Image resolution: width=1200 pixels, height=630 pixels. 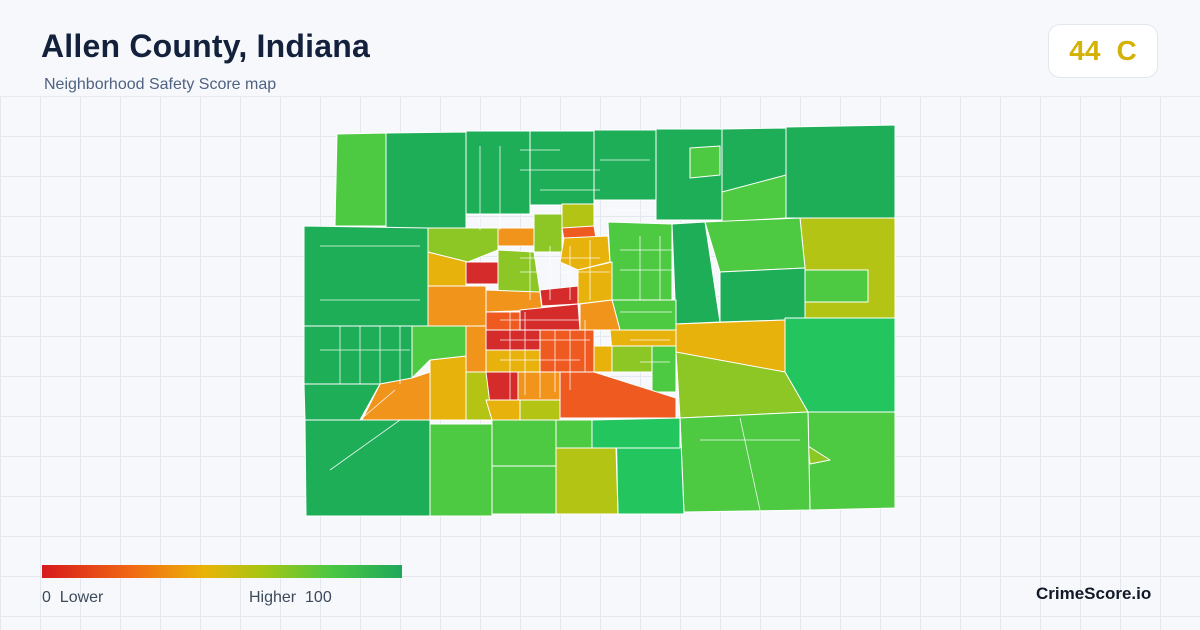 What do you see at coordinates (273, 597) in the screenshot?
I see `legend-high-text: Higher` at bounding box center [273, 597].